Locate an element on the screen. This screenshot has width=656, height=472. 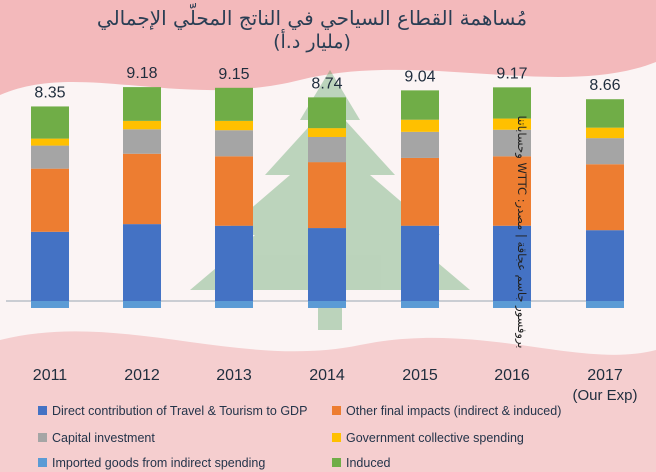
bar-segment-induced-2015 is located at coordinates (420, 105).